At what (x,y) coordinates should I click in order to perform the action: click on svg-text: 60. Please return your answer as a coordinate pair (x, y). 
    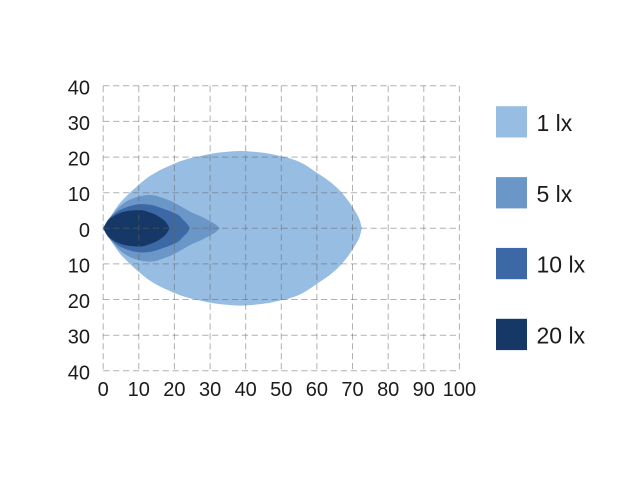
    Looking at the image, I should click on (317, 390).